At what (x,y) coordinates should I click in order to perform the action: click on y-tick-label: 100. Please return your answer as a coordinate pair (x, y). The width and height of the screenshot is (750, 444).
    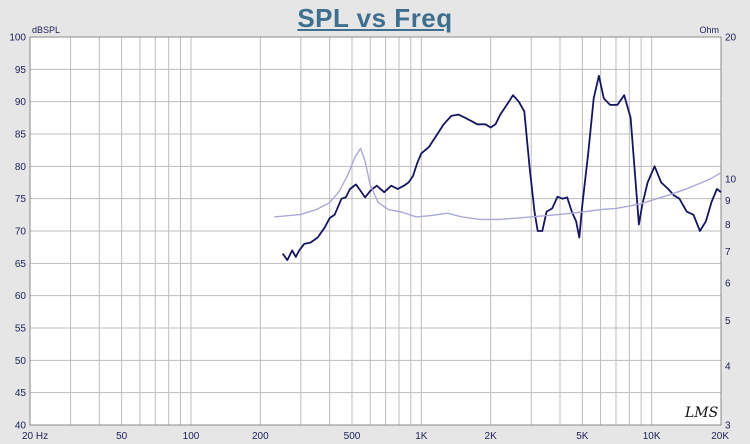
    Looking at the image, I should click on (17, 38).